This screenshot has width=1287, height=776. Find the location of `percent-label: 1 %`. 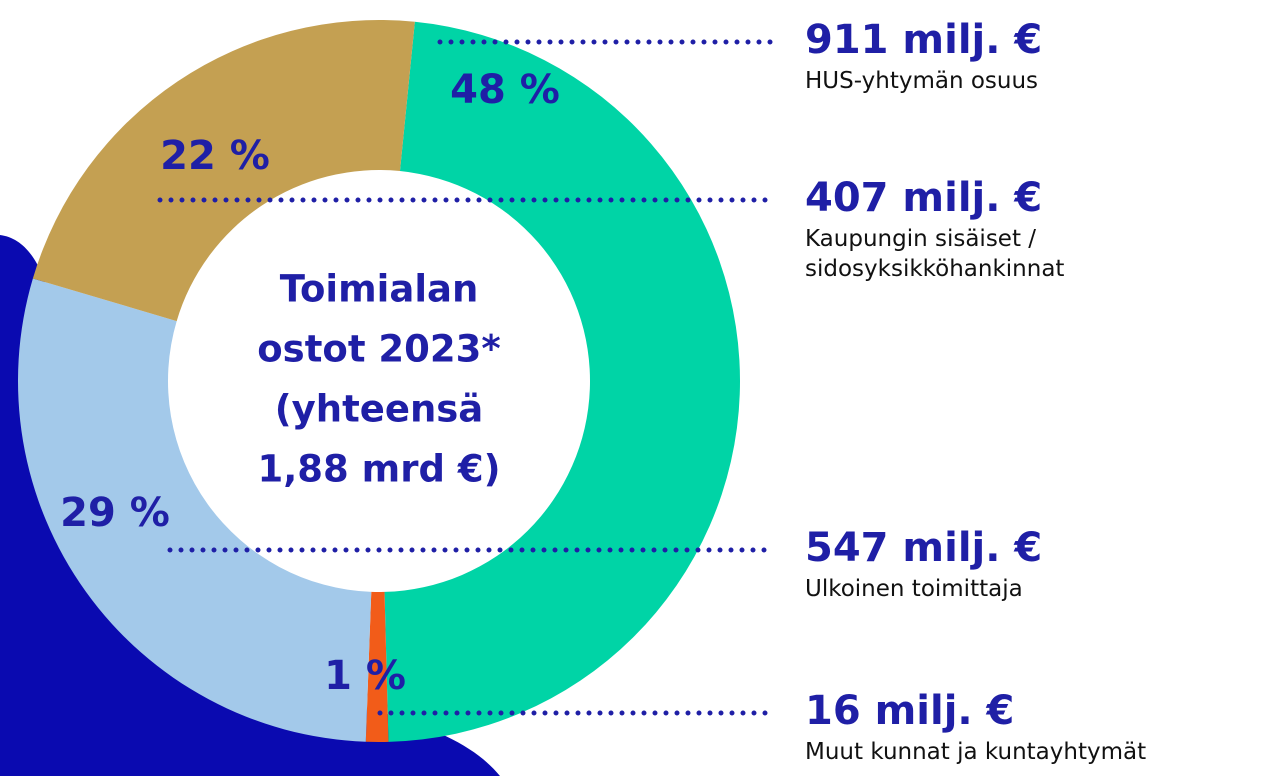

percent-label: 1 % is located at coordinates (365, 676).